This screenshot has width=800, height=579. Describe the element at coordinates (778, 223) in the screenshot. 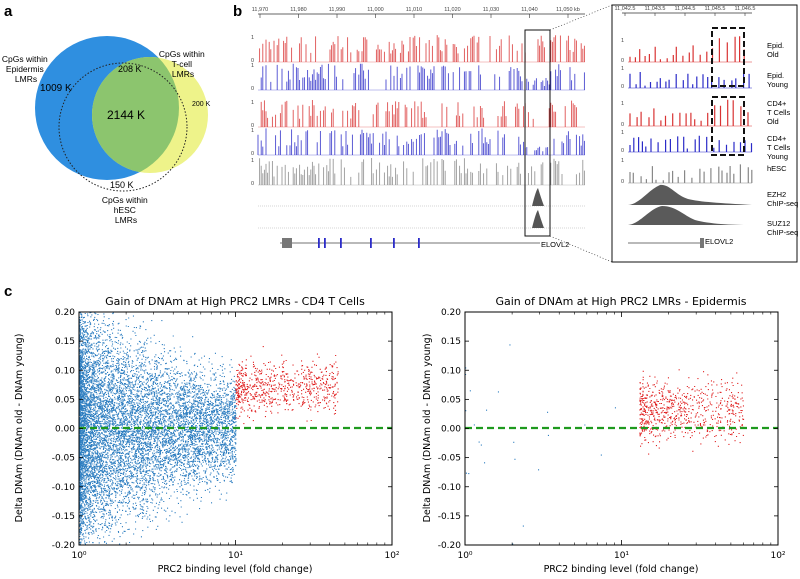

I see `track-label-line: SUZ12` at that location.